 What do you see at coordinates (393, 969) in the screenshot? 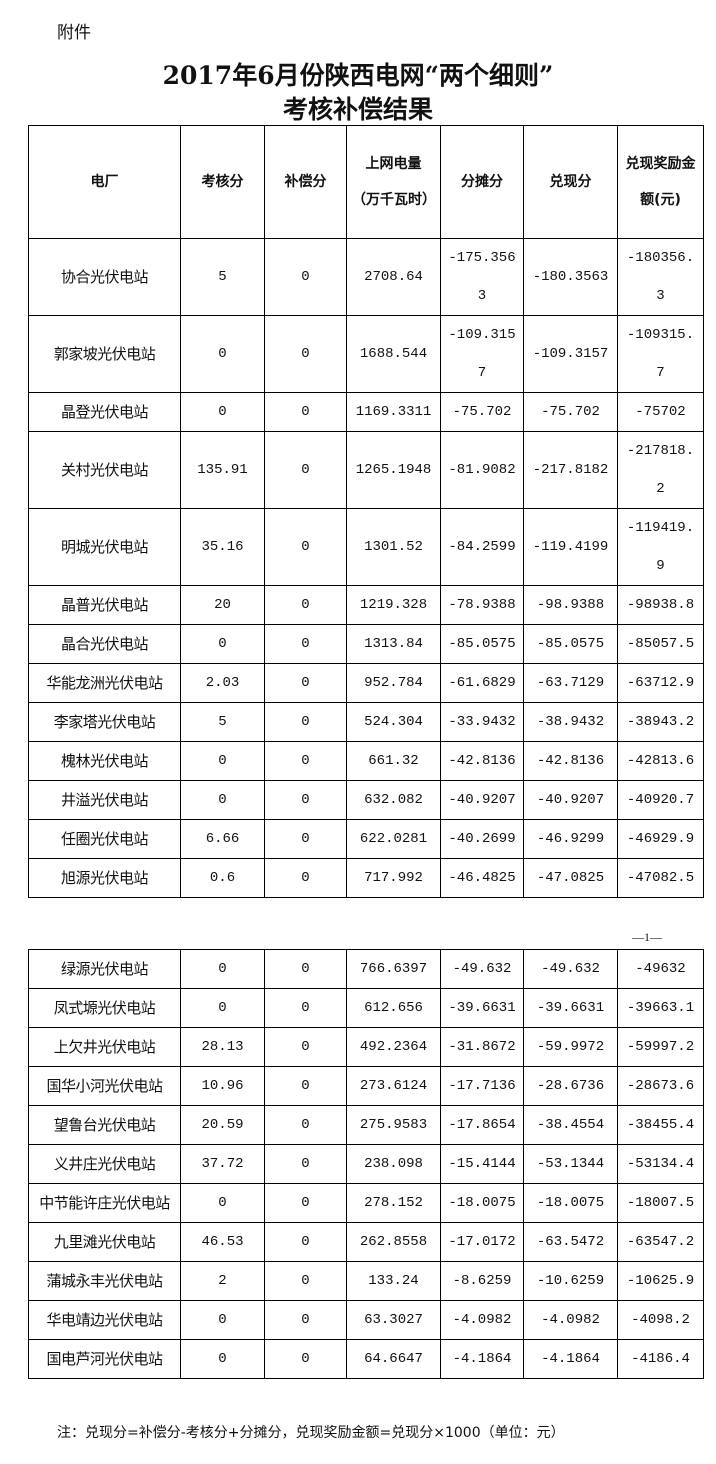
I see `cell-grid-energy: 766.6397` at bounding box center [393, 969].